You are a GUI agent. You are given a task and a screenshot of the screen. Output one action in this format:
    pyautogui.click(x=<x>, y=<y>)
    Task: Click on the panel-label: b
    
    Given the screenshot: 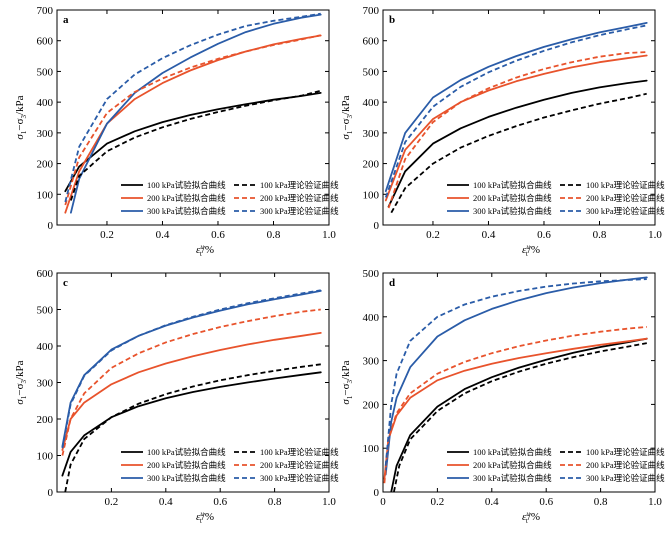 What is the action you would take?
    pyautogui.click(x=392, y=20)
    